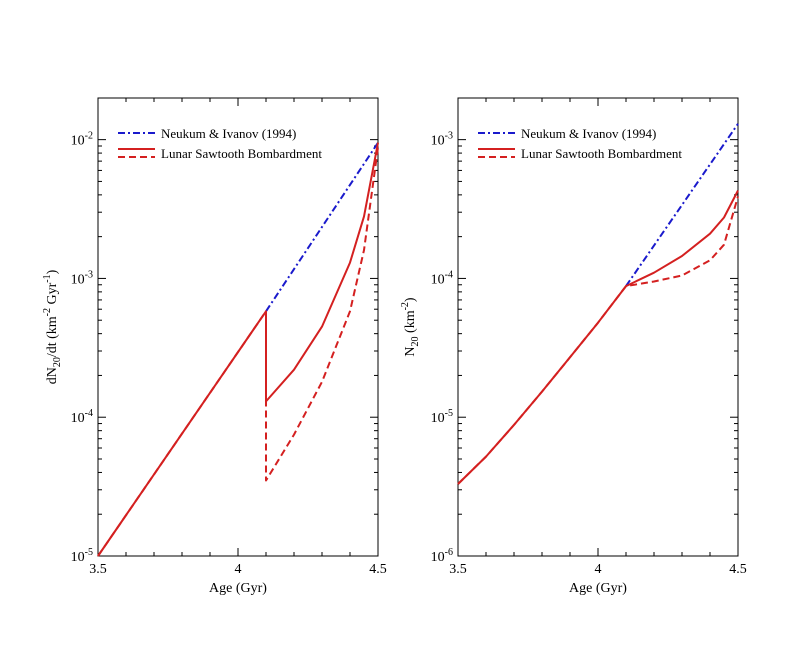 The image size is (785, 654). I want to click on left-ylabel-mid: Gyr, so click(52, 295).